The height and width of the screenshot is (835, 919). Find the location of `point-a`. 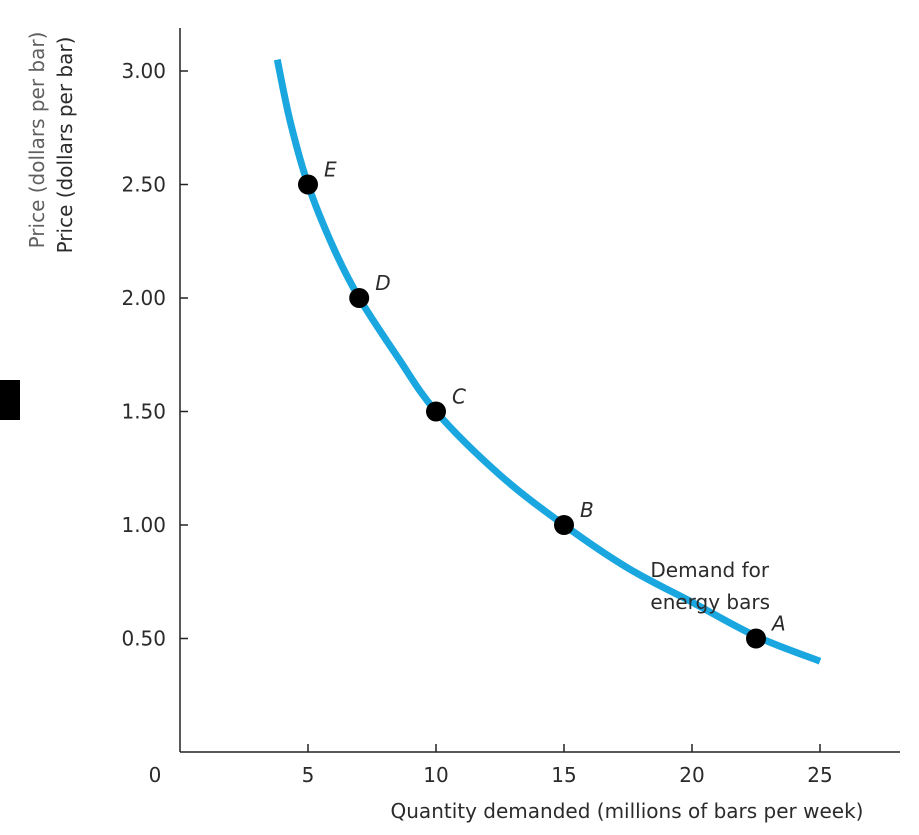

point-a is located at coordinates (756, 638).